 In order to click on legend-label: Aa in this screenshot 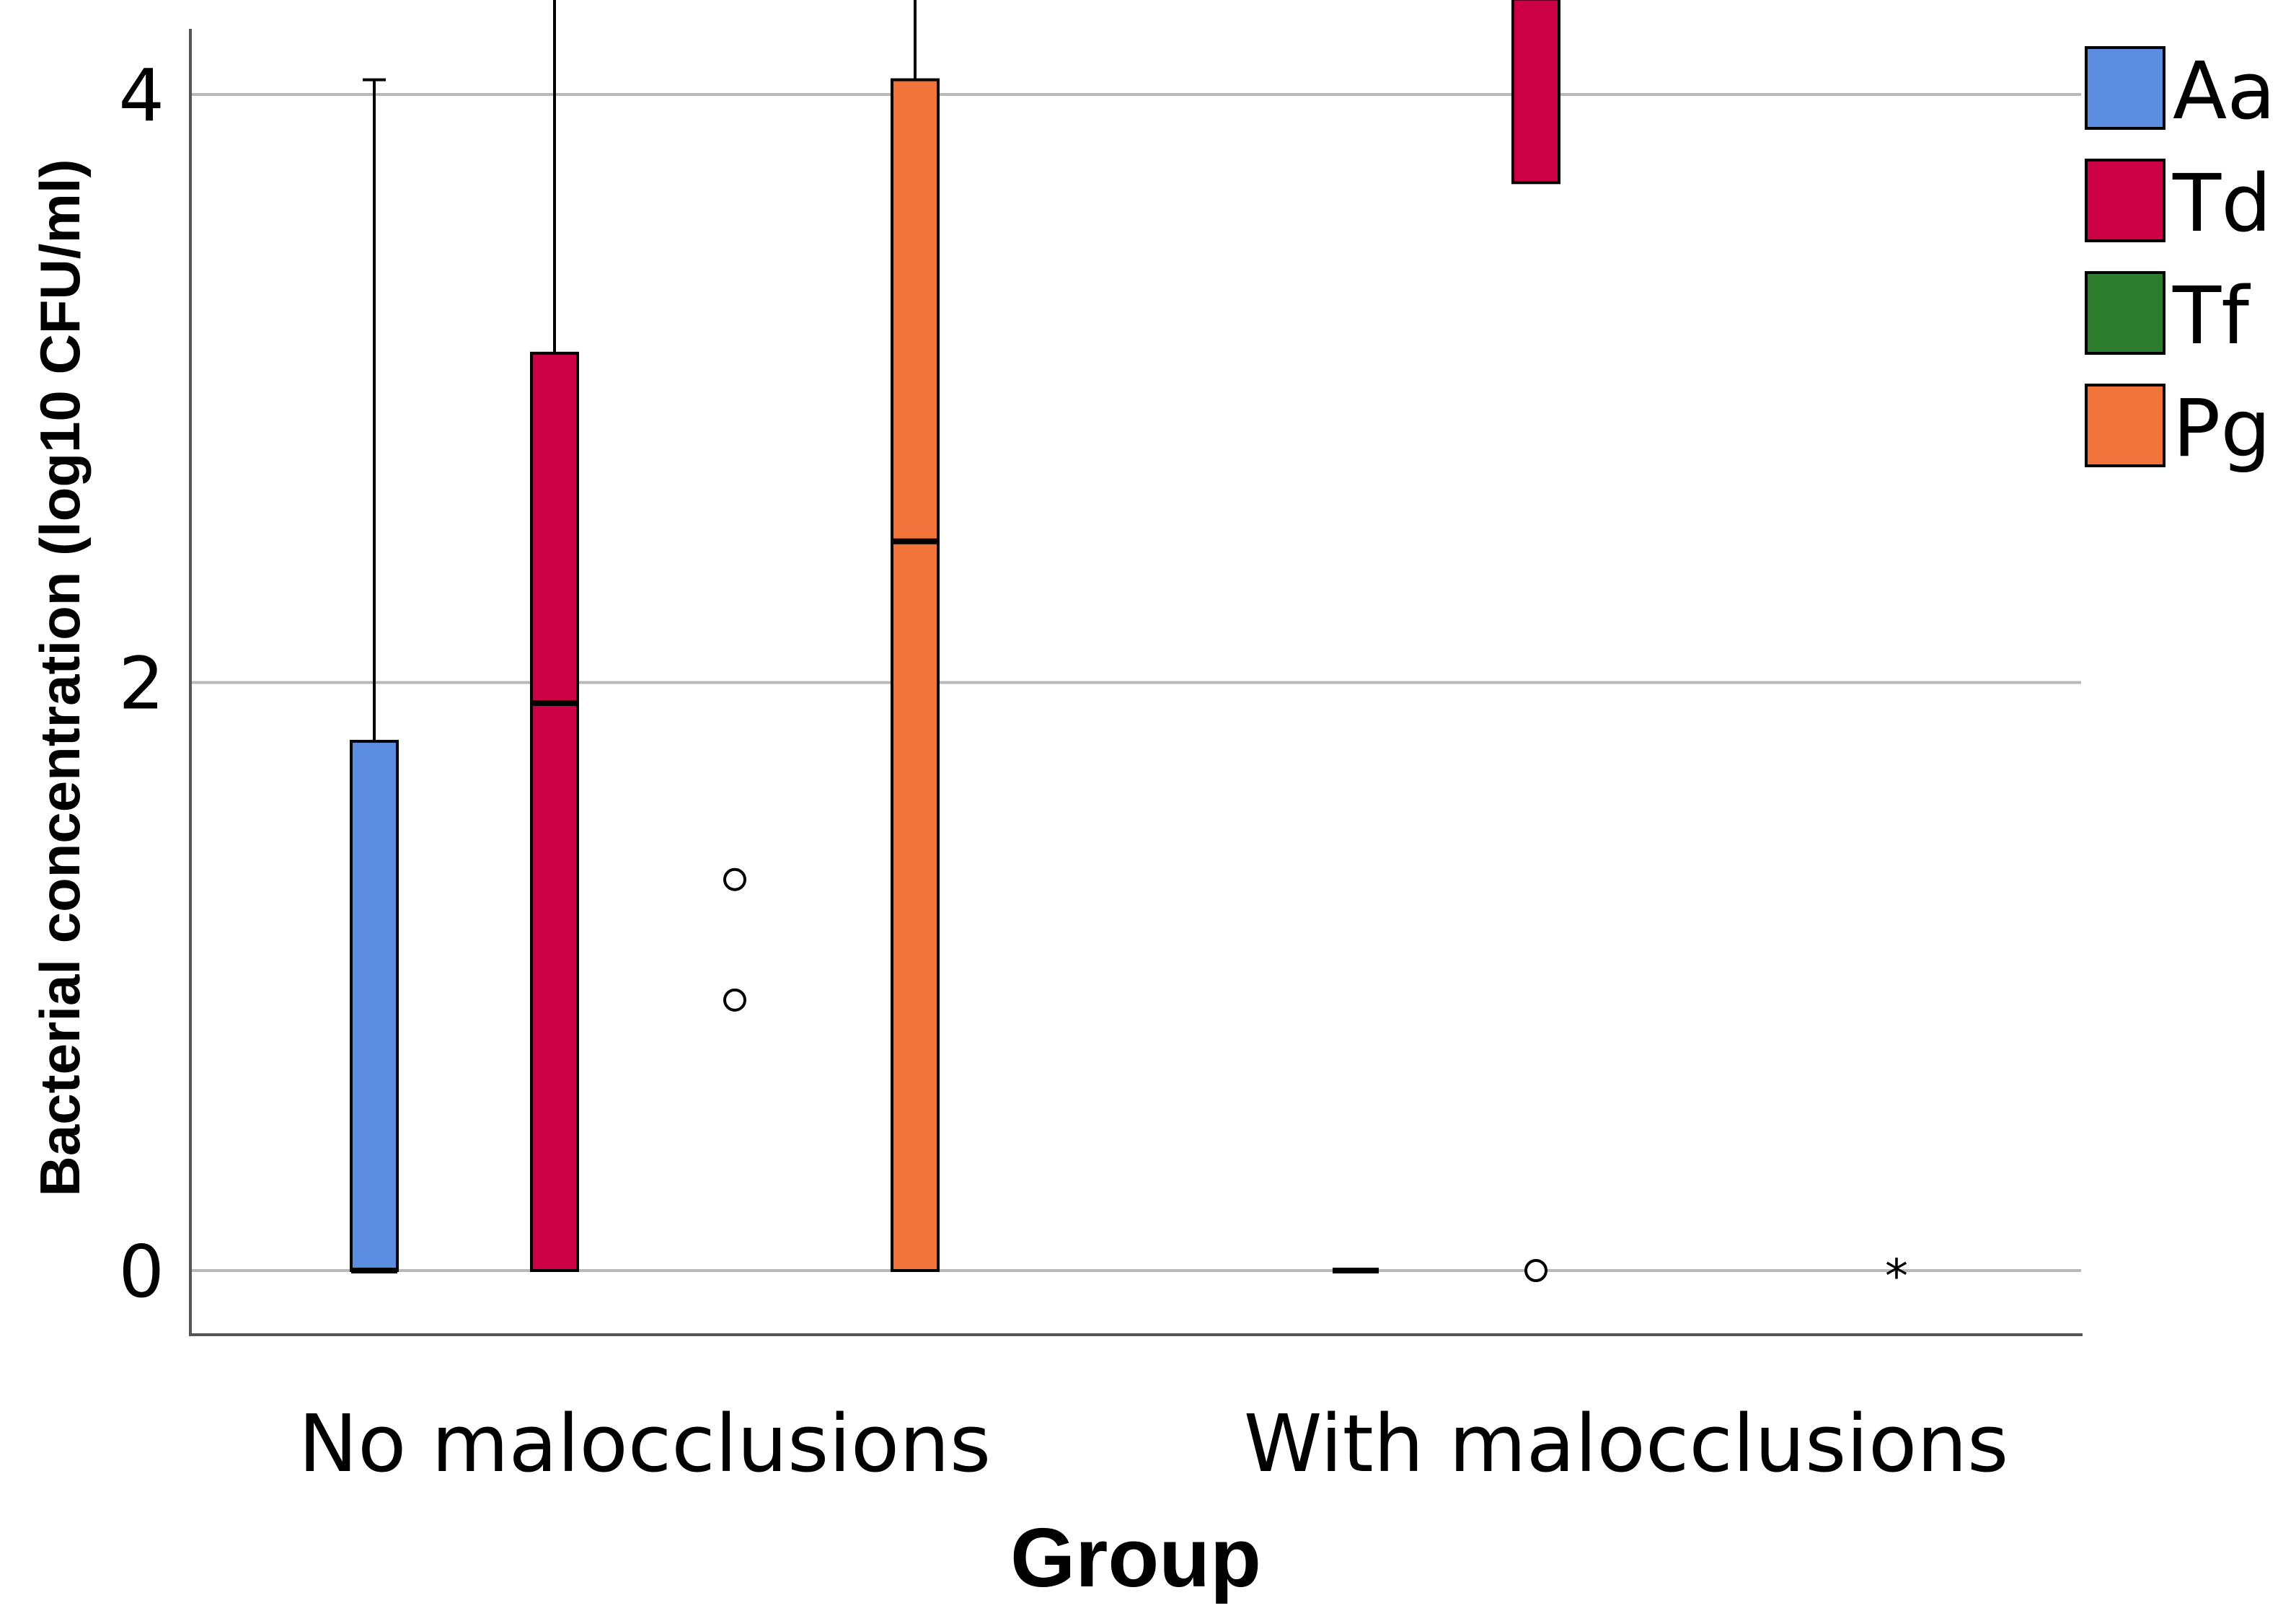, I will do `click(2224, 91)`.